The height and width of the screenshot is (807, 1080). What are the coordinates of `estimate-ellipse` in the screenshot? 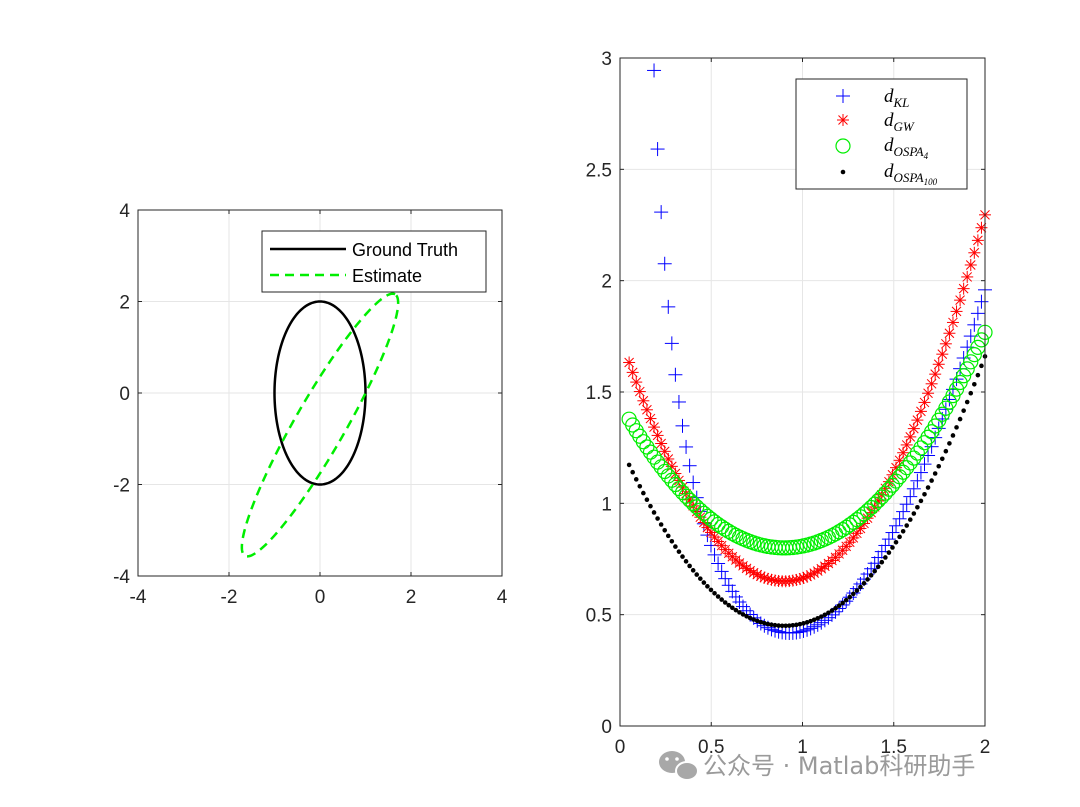 It's located at (320, 425).